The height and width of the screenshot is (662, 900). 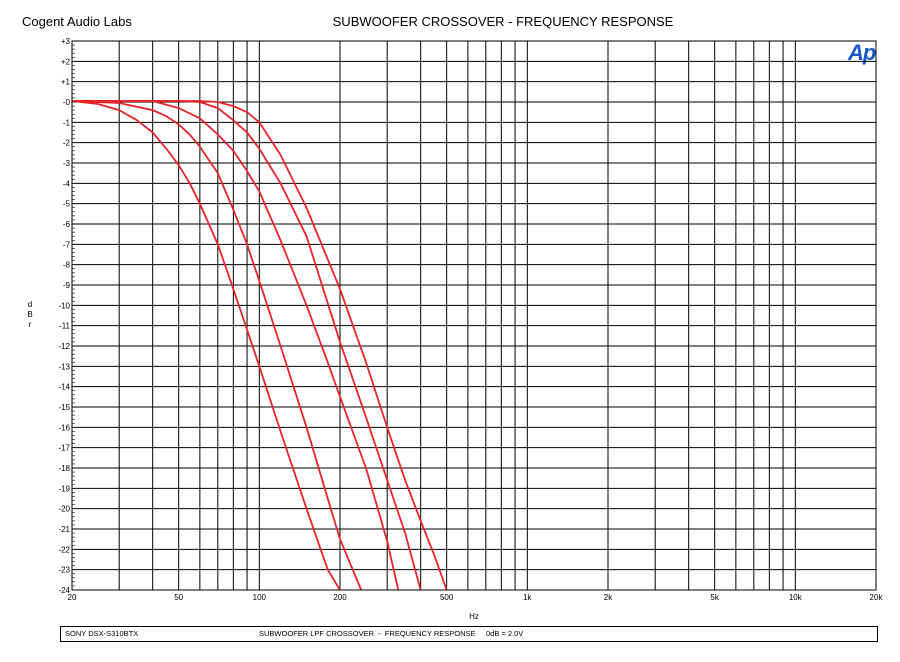 I want to click on y-tick-label: -4, so click(x=67, y=183).